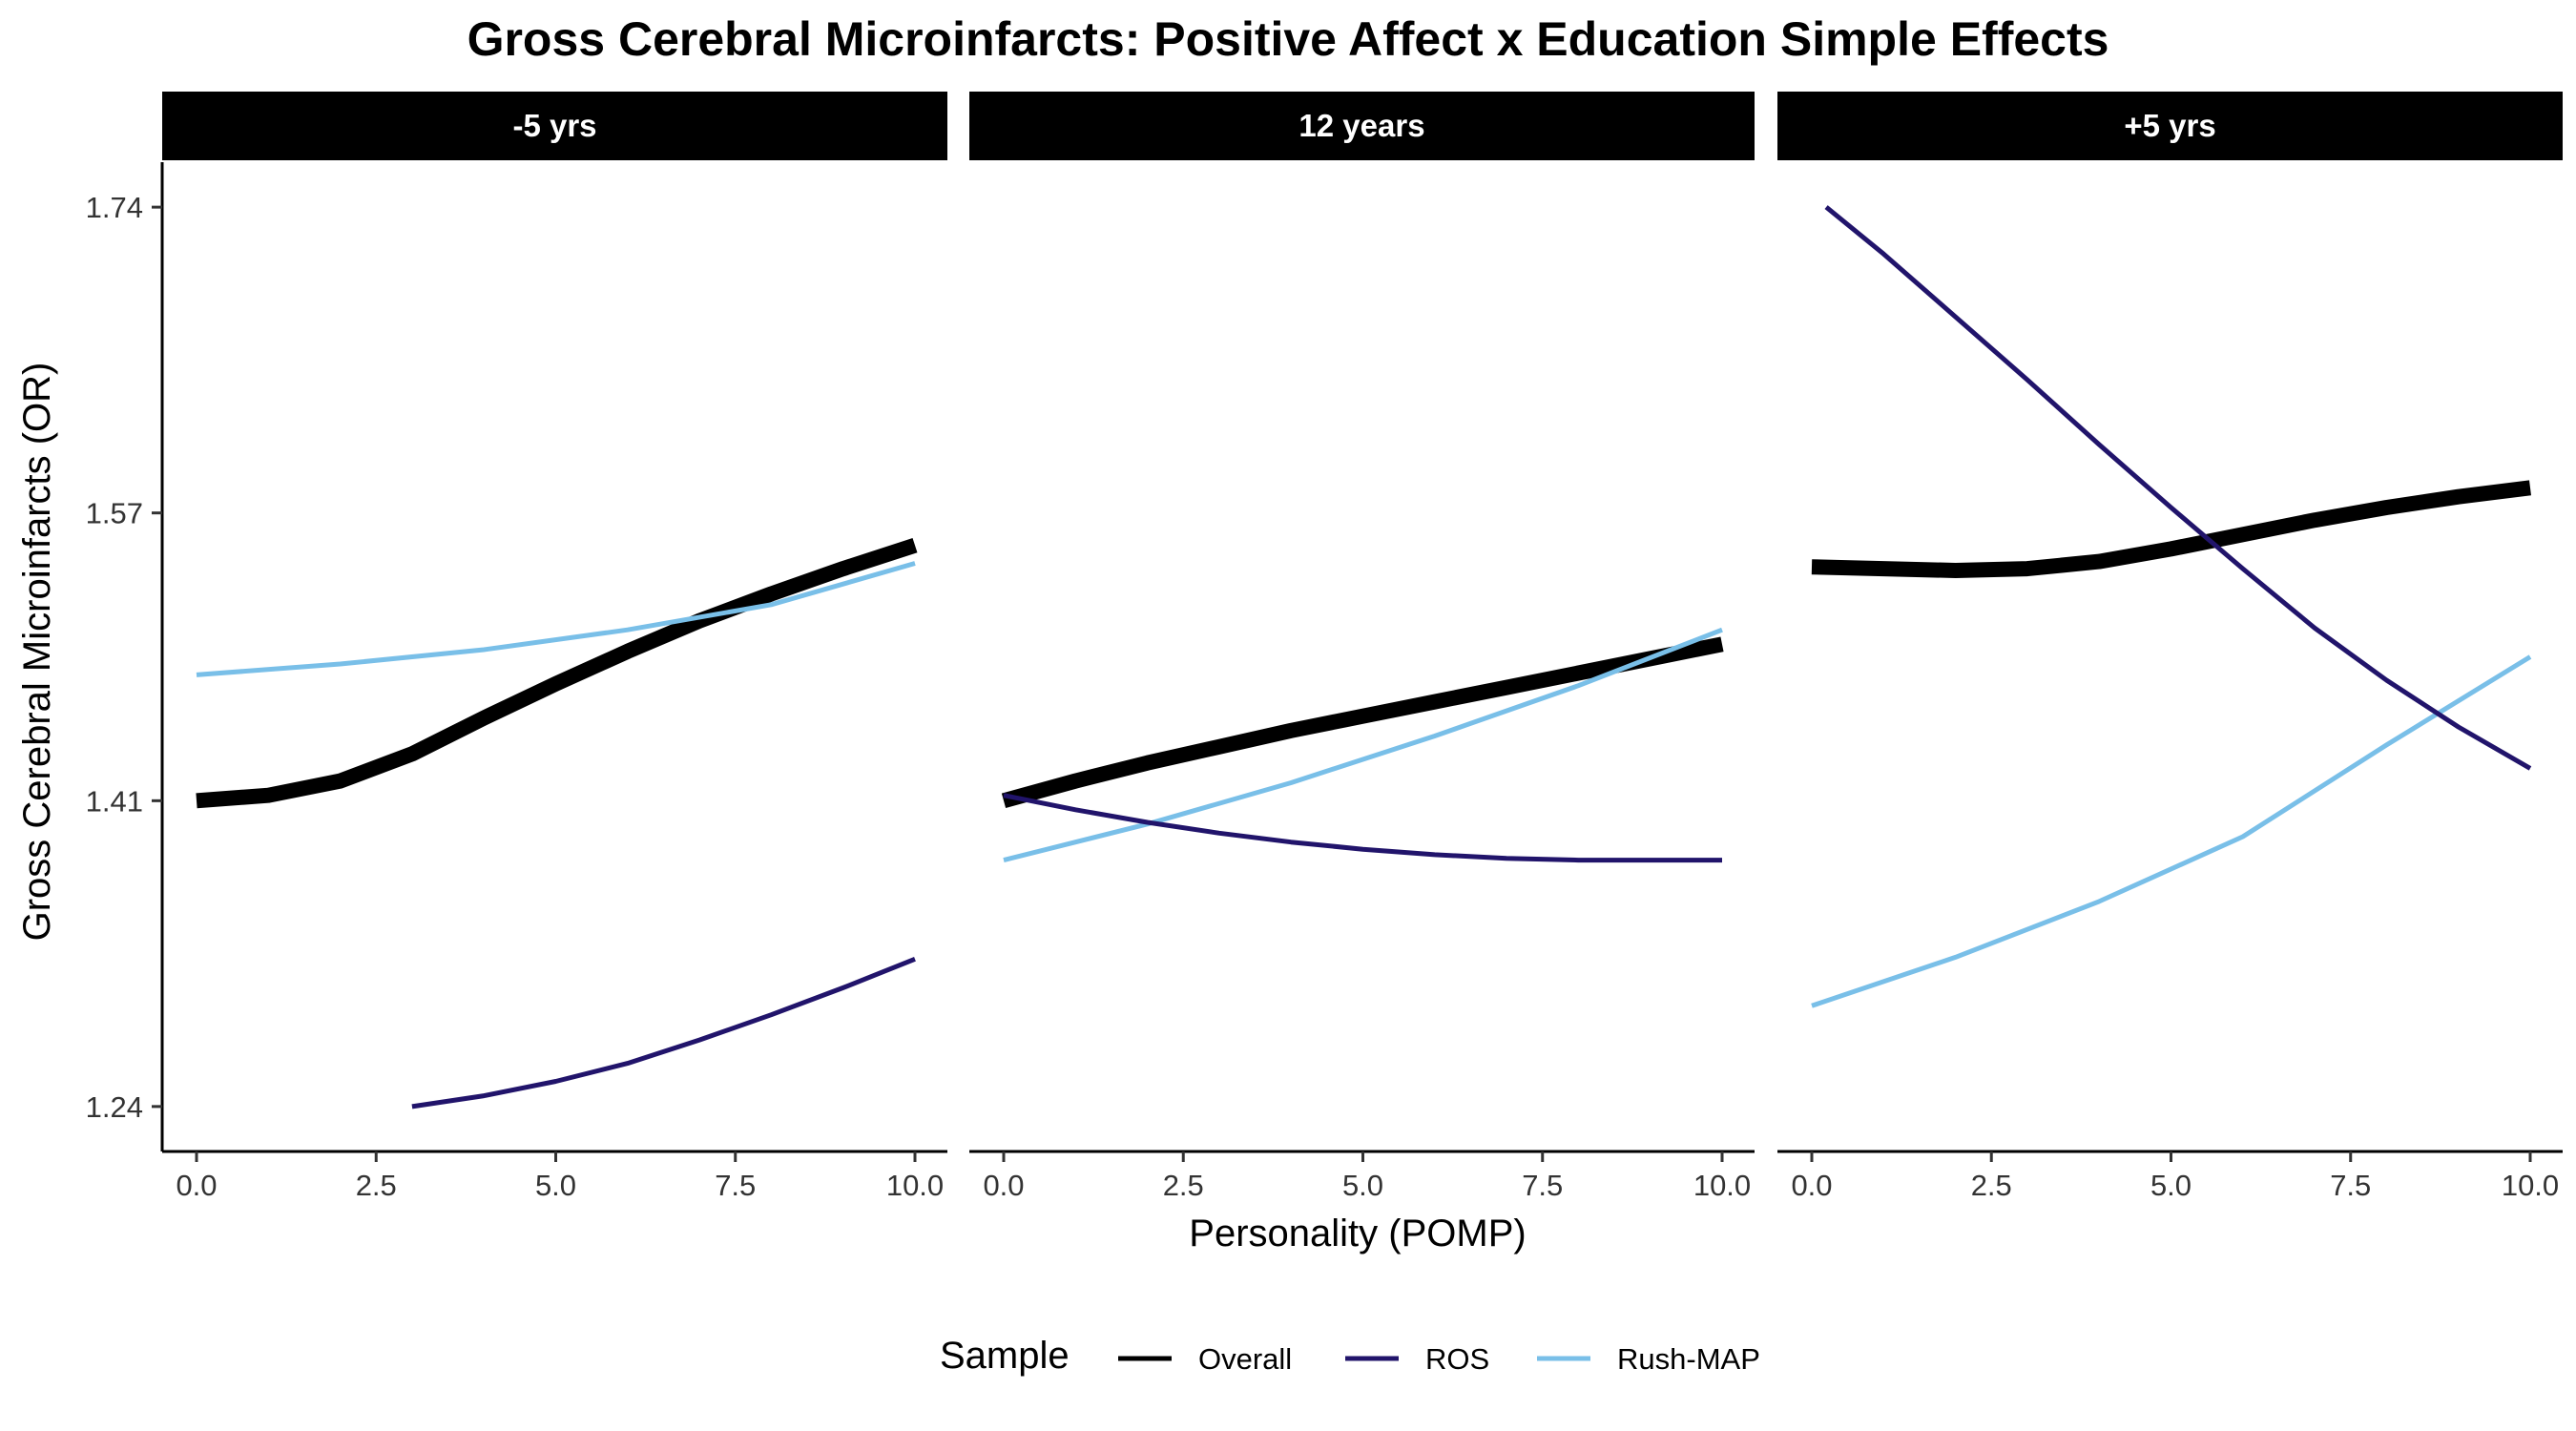  I want to click on legend-label: Rush-MAP, so click(1688, 1359).